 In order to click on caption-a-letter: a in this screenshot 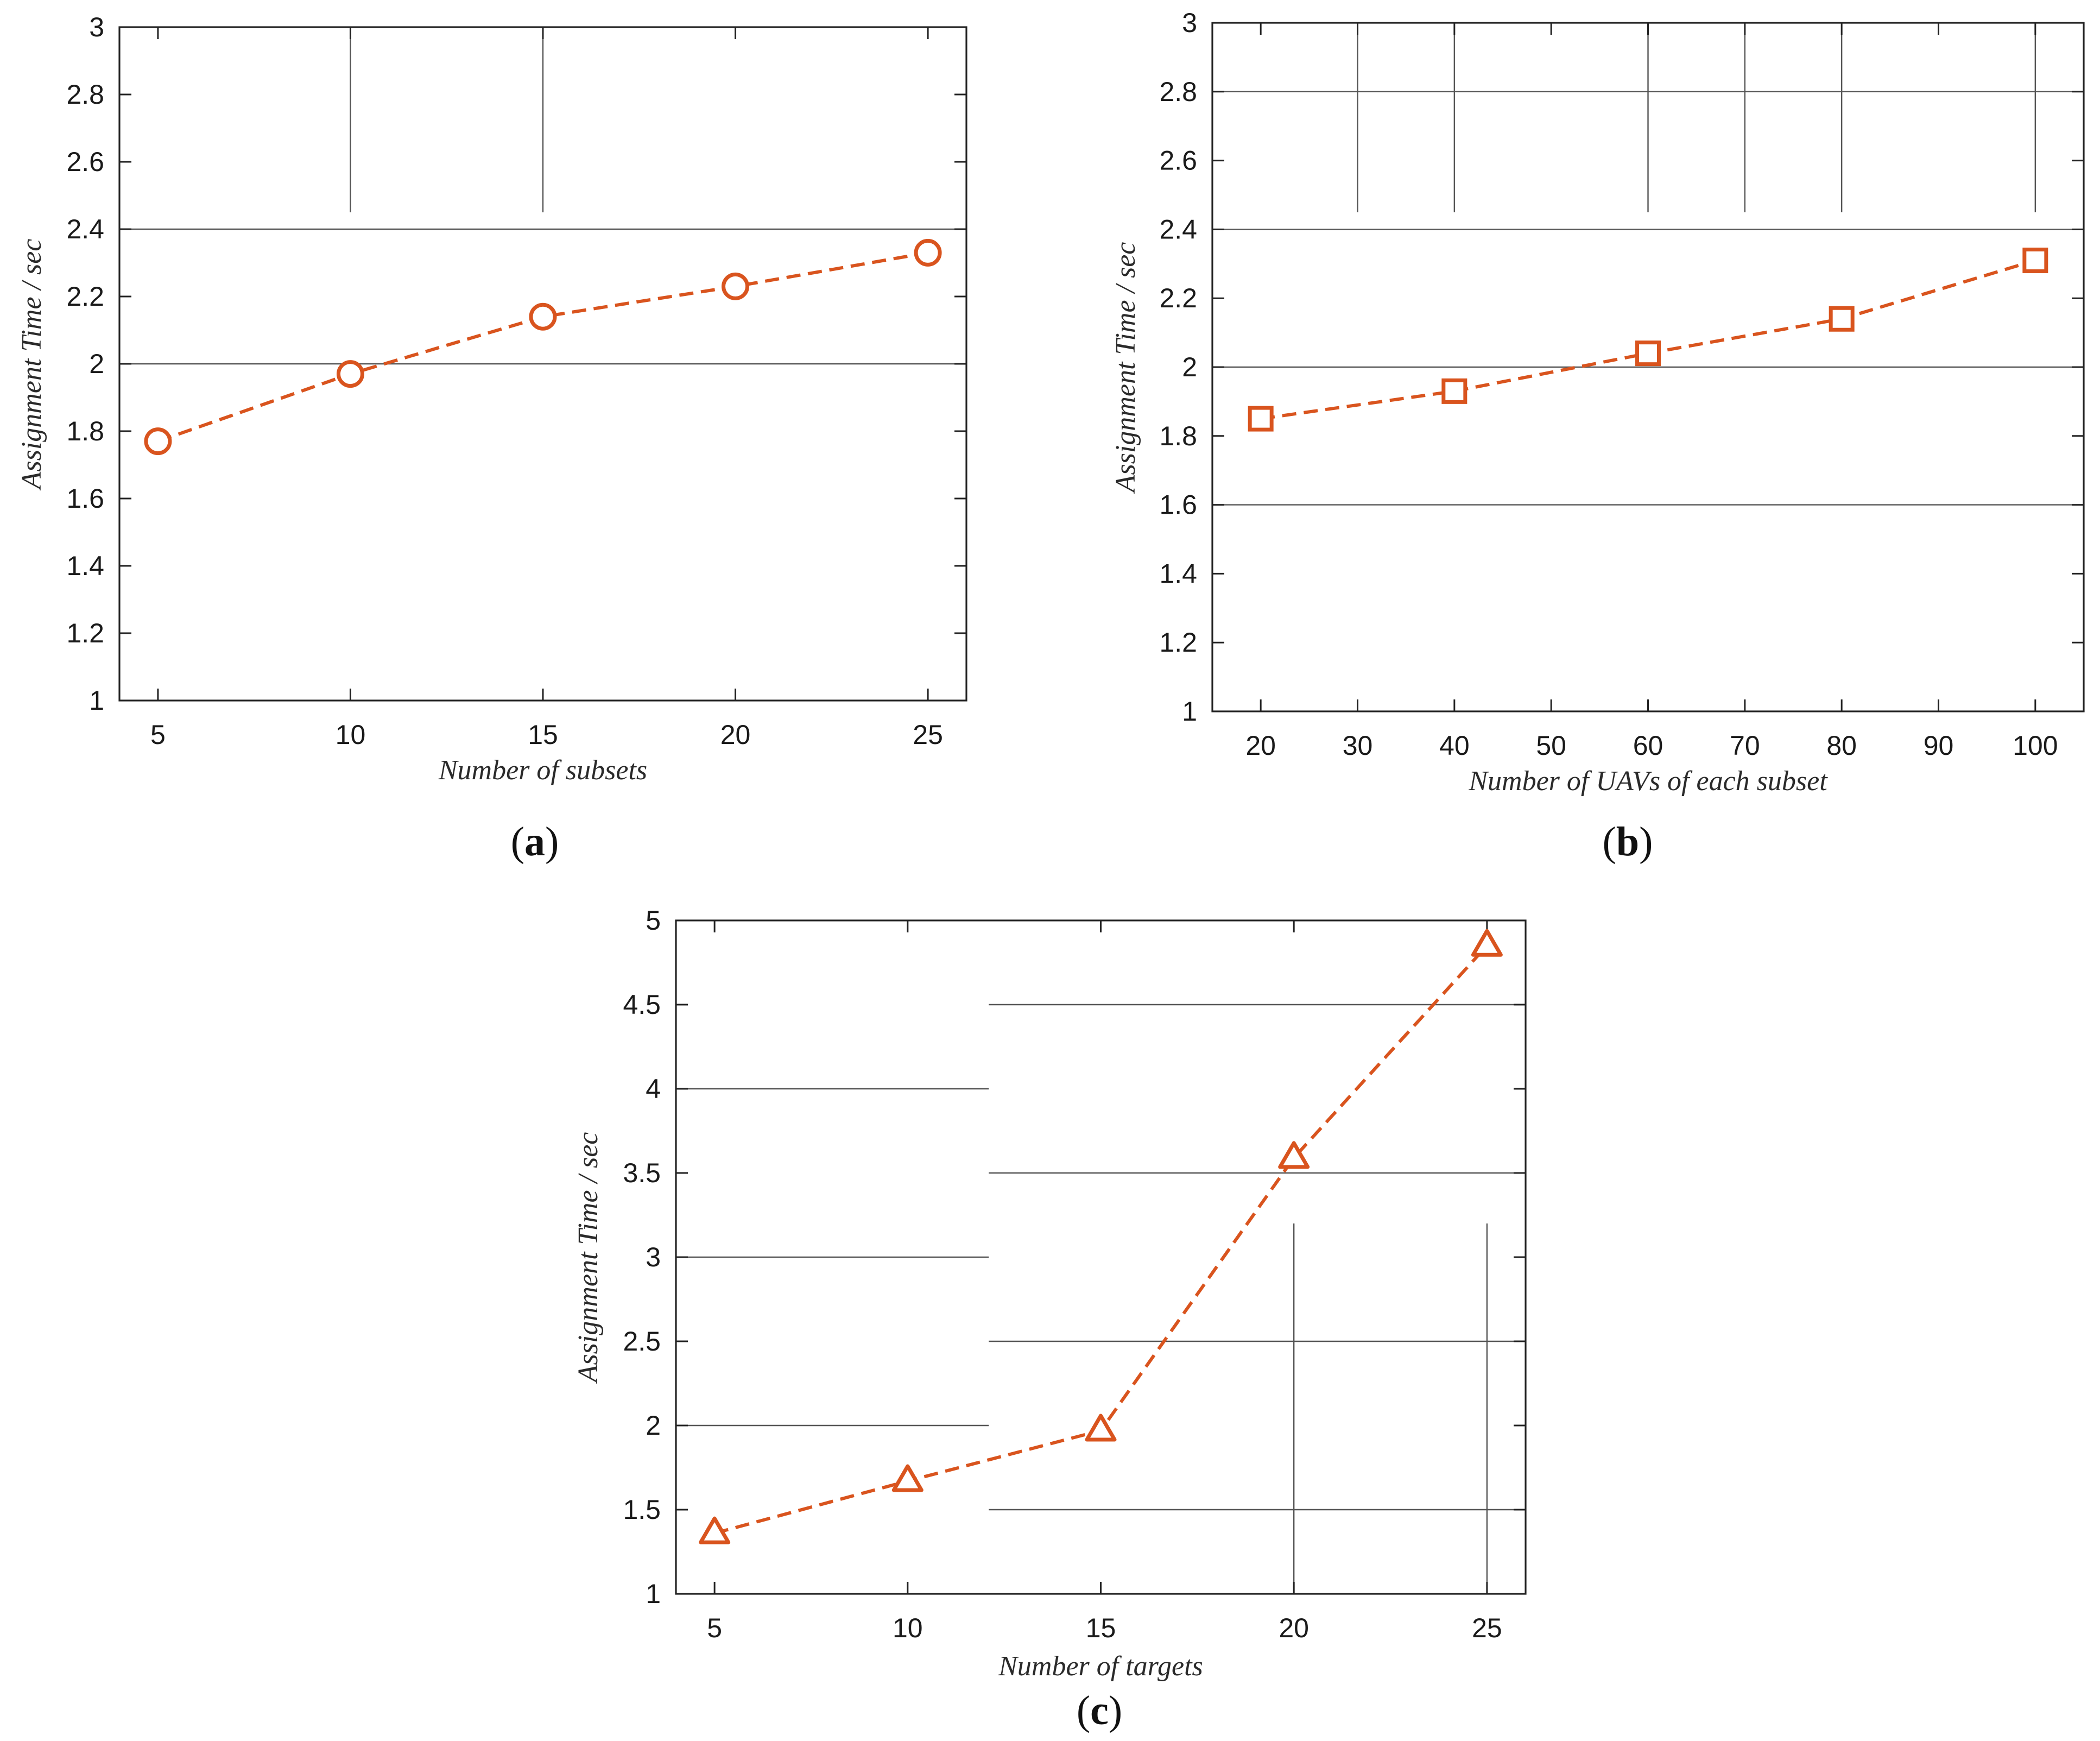, I will do `click(534, 842)`.